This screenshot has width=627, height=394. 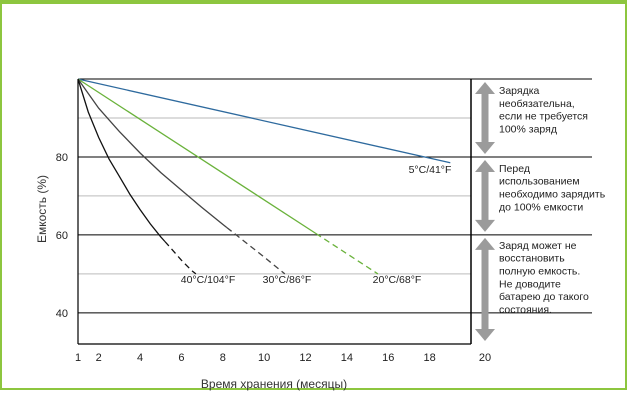 What do you see at coordinates (430, 358) in the screenshot?
I see `x-tick-18: 18` at bounding box center [430, 358].